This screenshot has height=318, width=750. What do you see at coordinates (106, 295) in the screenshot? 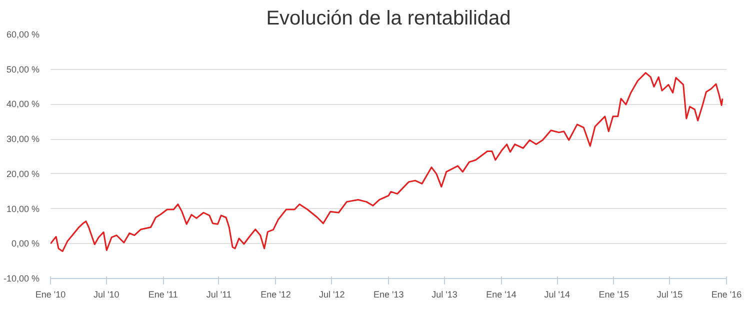
I see `x-tick-label: Jul '10` at bounding box center [106, 295].